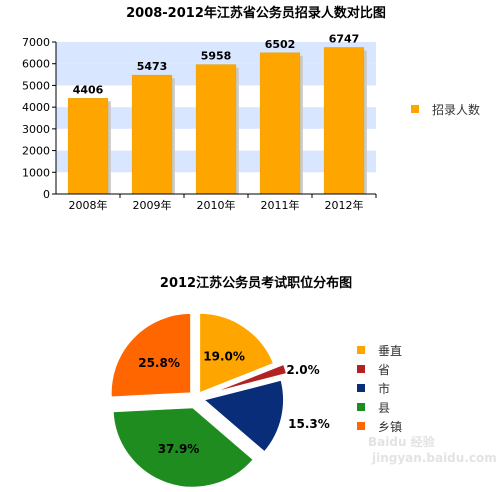  I want to click on y-tick-label: 6000, so click(36, 64).